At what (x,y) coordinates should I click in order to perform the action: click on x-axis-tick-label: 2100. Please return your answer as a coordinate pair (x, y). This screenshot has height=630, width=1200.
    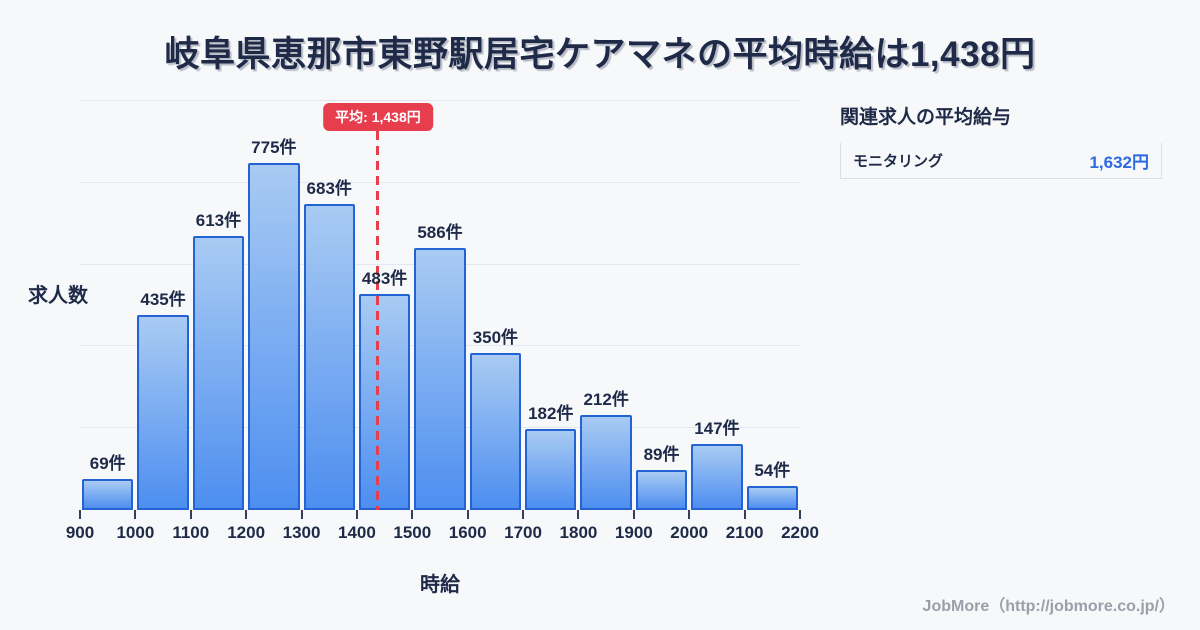
    Looking at the image, I should click on (744, 532).